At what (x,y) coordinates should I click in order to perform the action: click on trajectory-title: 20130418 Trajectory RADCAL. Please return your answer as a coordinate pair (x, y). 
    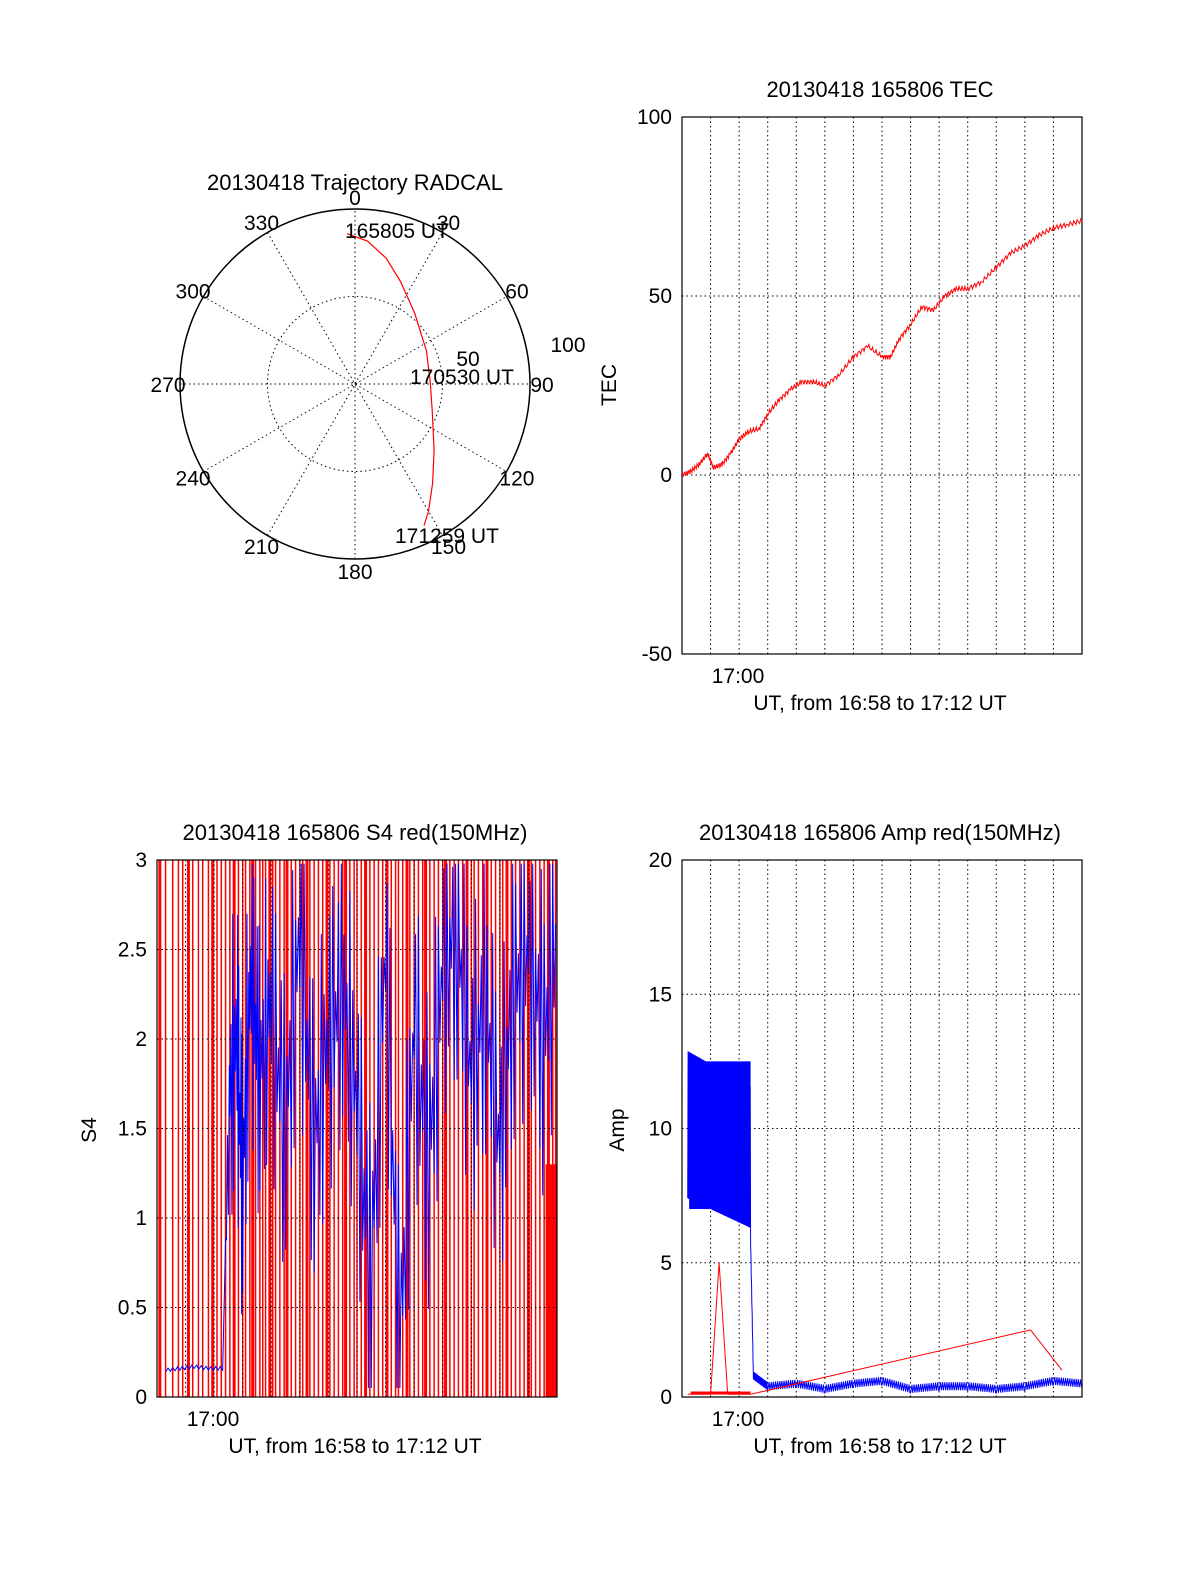
    Looking at the image, I should click on (355, 182).